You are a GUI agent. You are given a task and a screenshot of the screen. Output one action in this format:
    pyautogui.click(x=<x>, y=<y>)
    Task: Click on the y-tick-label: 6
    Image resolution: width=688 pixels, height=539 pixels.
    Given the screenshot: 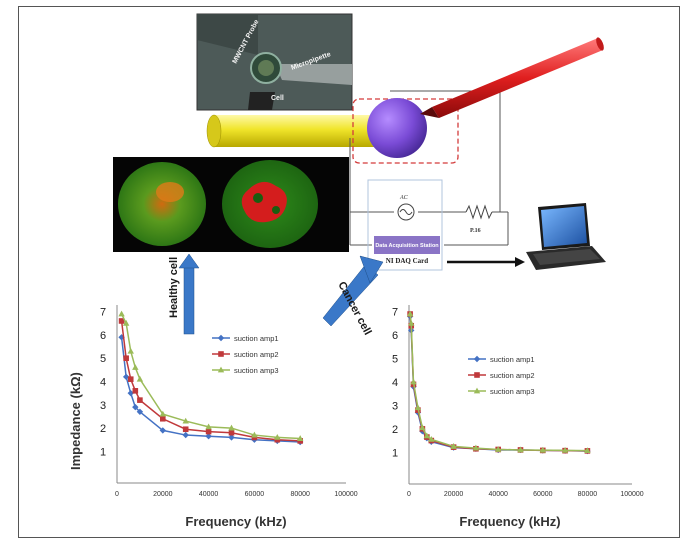 What is the action you would take?
    pyautogui.click(x=103, y=336)
    